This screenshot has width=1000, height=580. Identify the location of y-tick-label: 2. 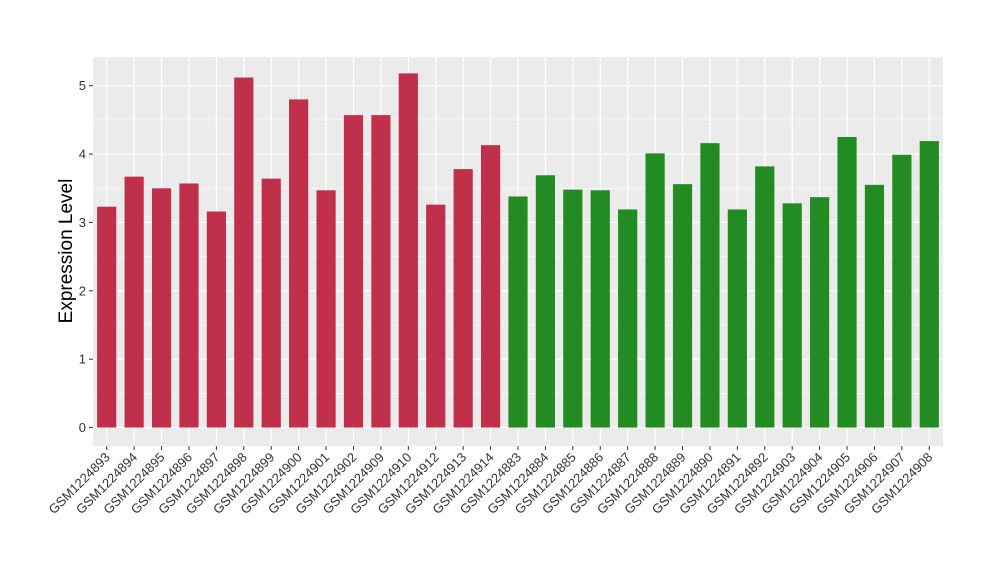
(82, 290).